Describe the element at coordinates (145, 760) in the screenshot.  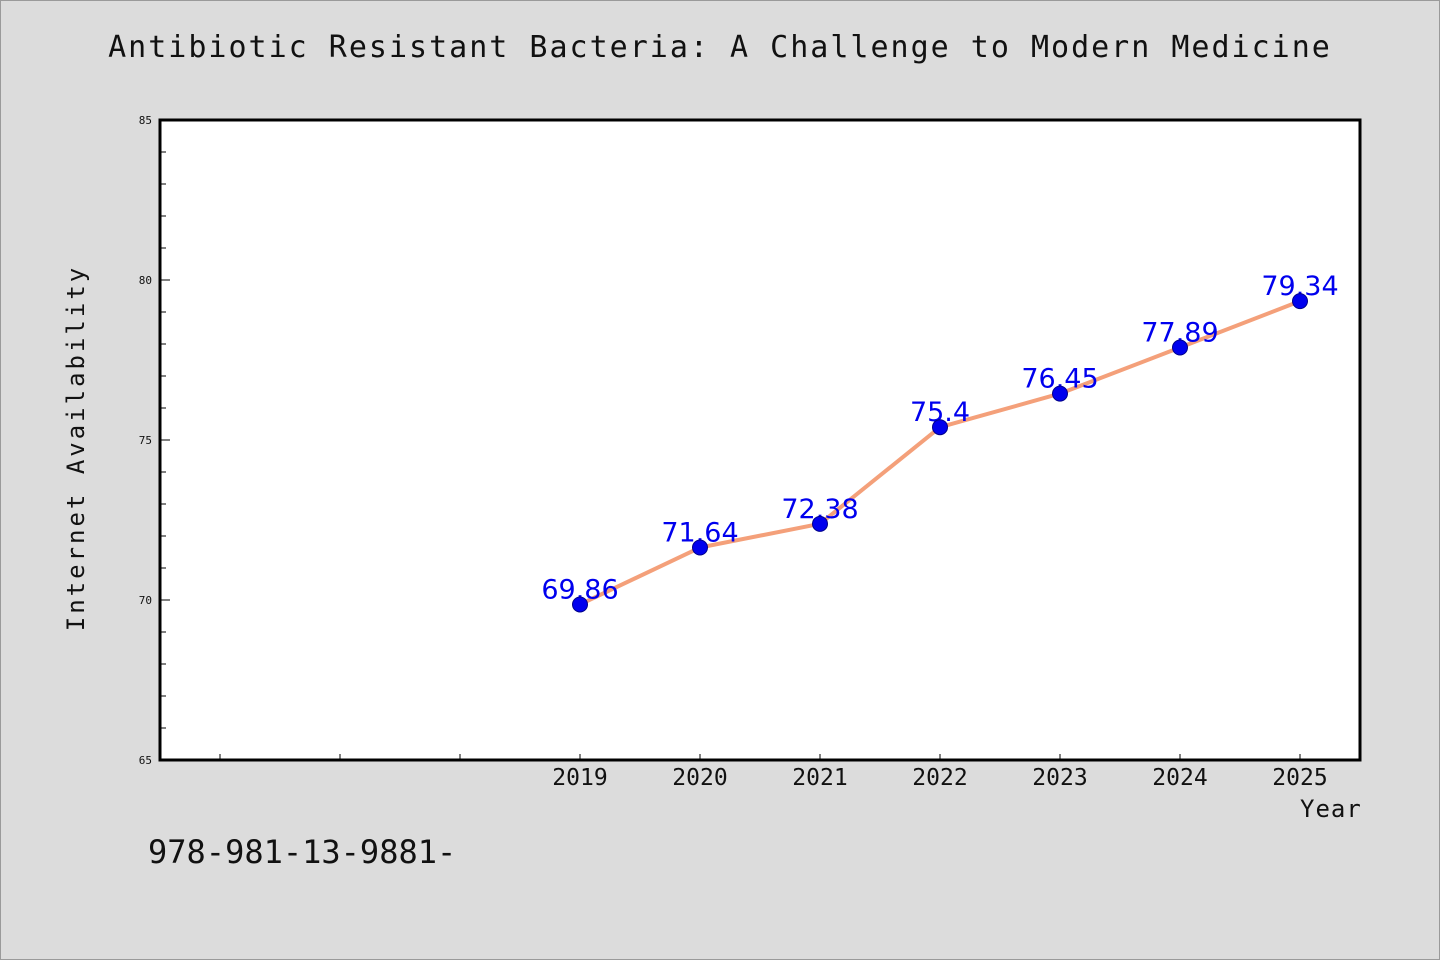
I see `y-tick-label: 65` at that location.